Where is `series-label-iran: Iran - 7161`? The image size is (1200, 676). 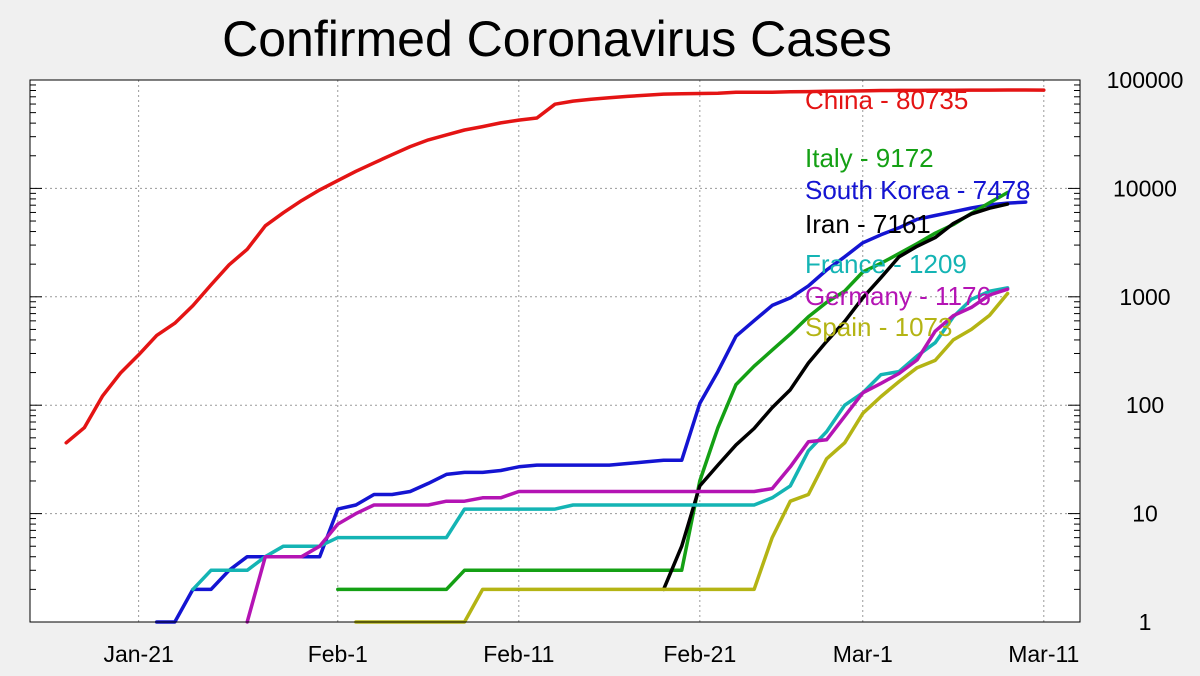 series-label-iran: Iran - 7161 is located at coordinates (868, 224).